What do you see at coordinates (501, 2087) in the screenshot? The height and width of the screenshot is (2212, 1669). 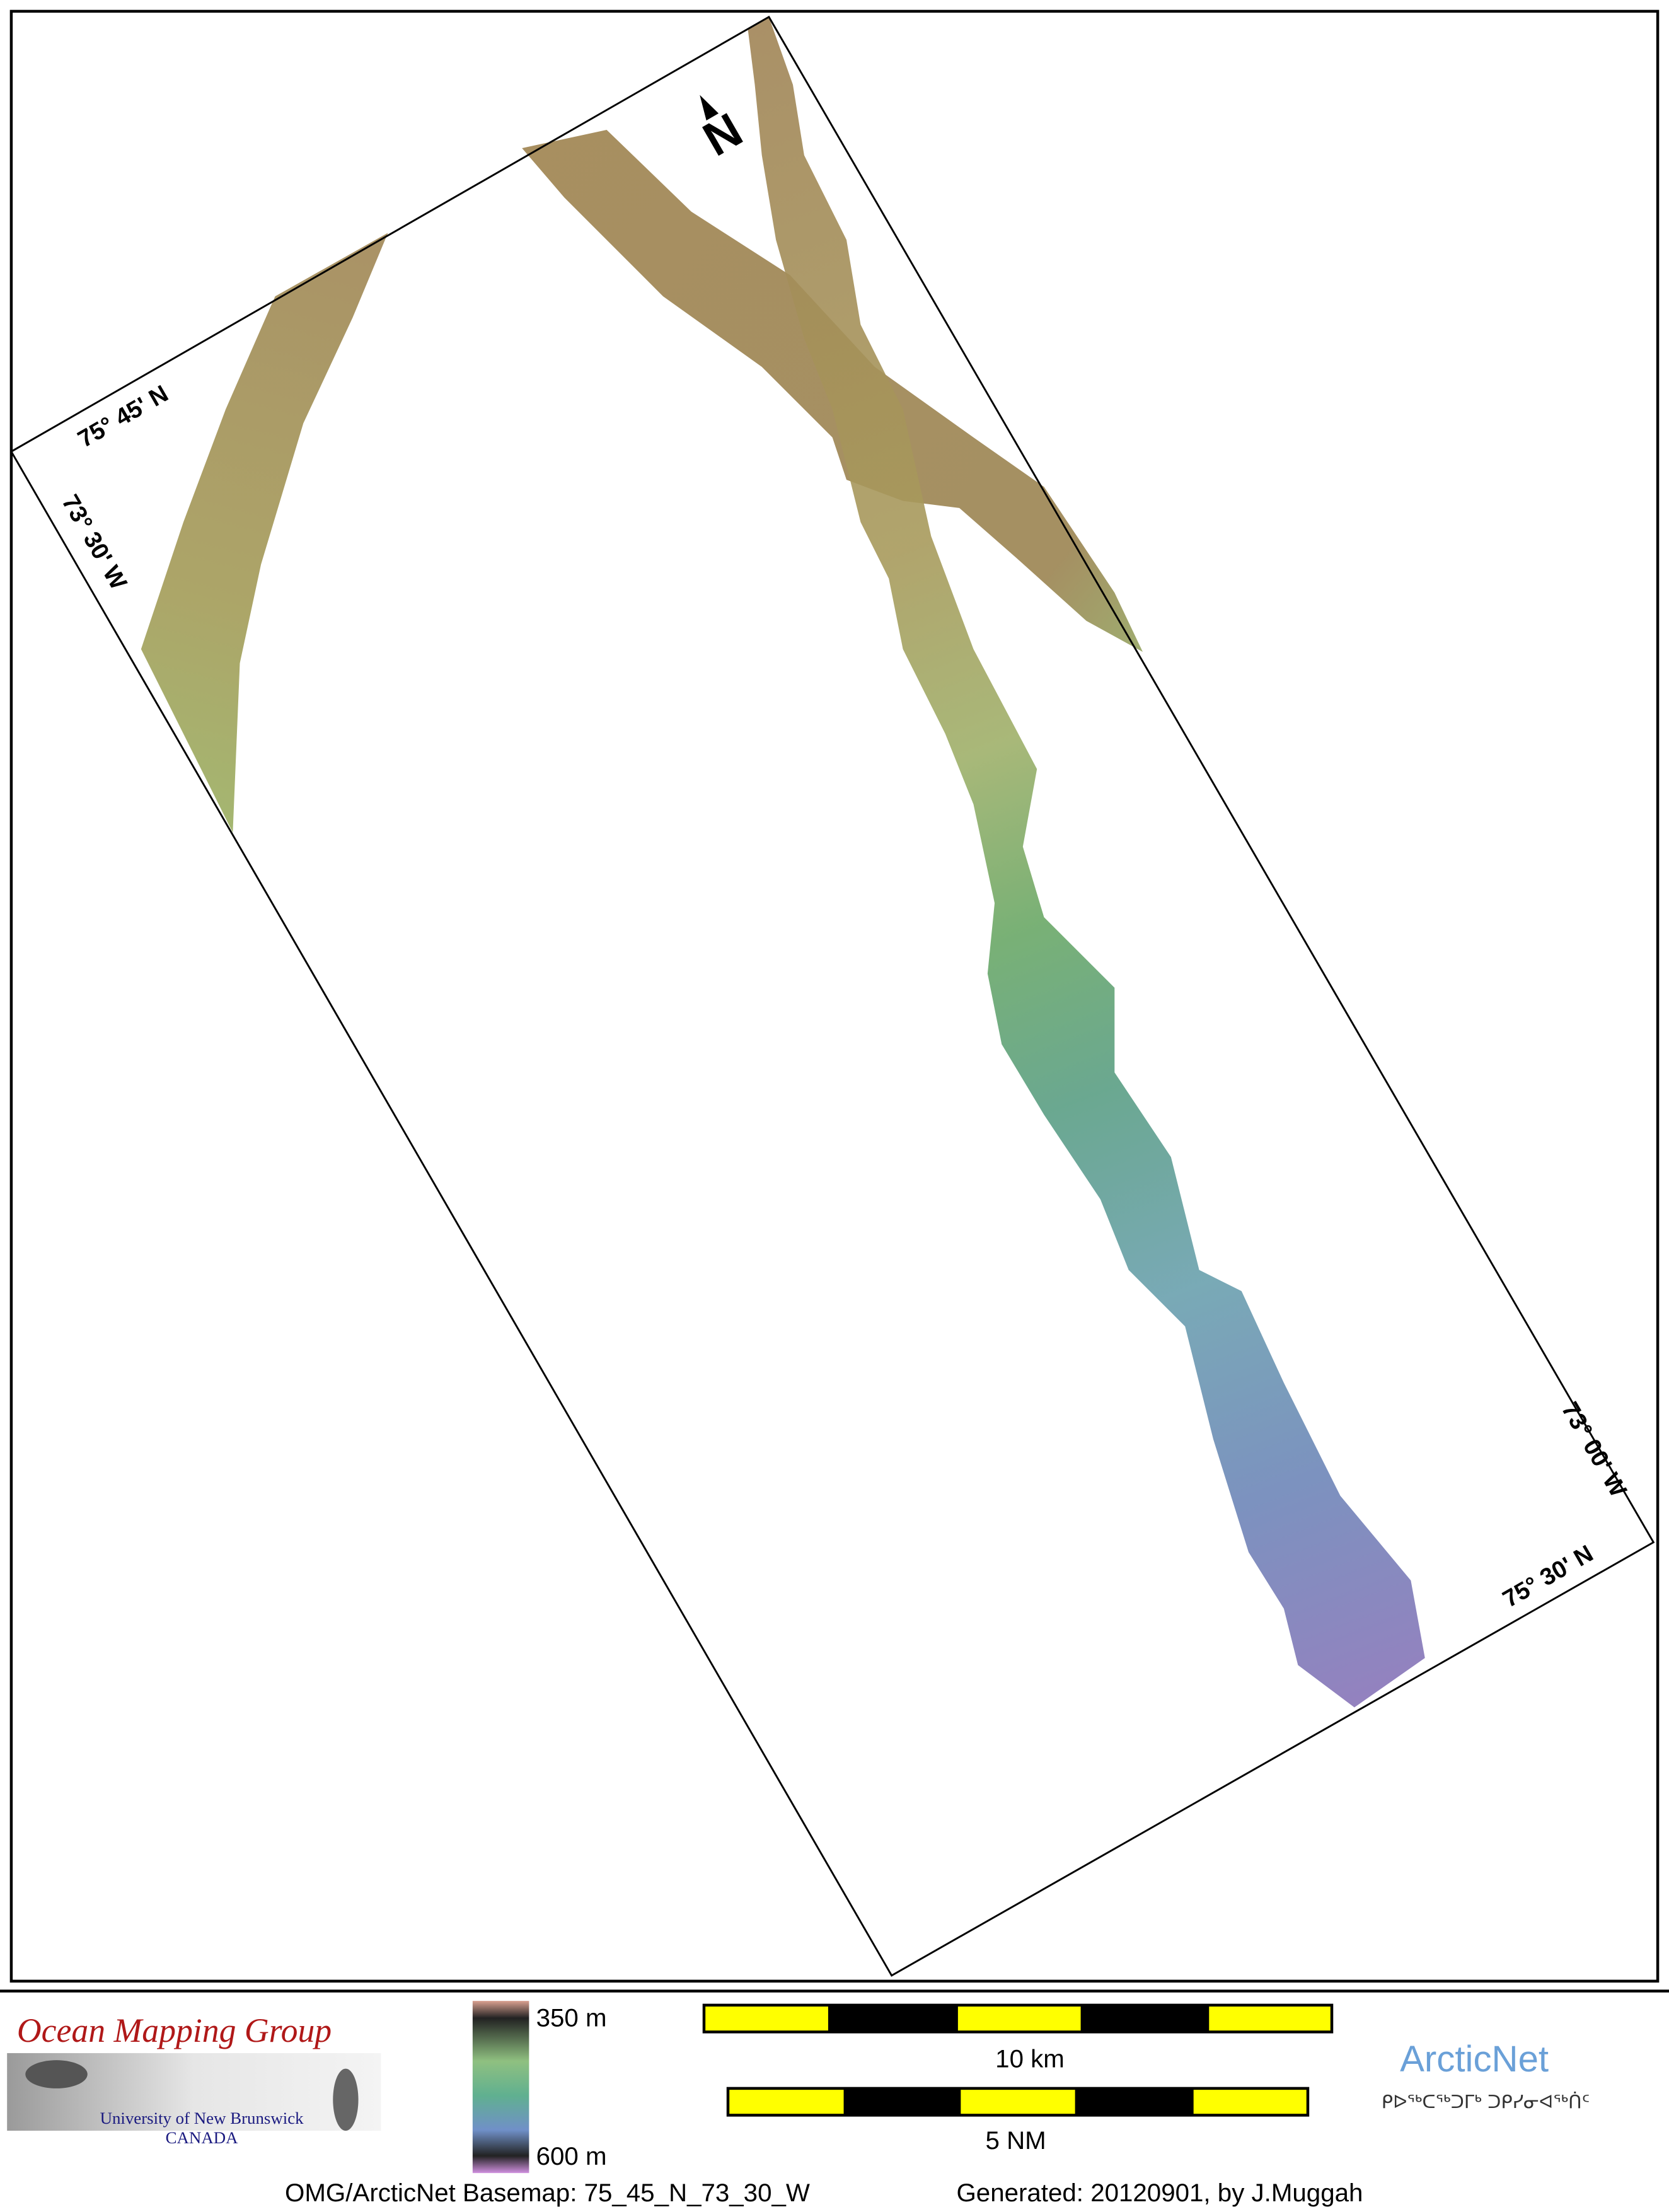 I see `depth-colorbar` at bounding box center [501, 2087].